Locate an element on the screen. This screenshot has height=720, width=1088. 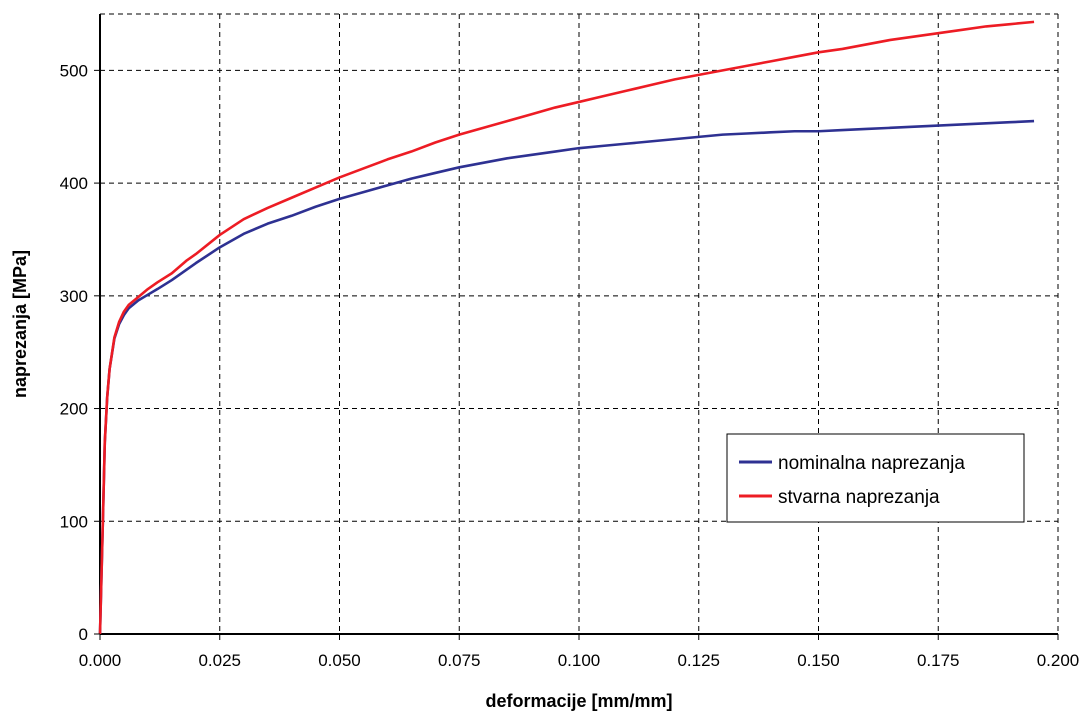
y-tick-label: 0 is located at coordinates (83, 634).